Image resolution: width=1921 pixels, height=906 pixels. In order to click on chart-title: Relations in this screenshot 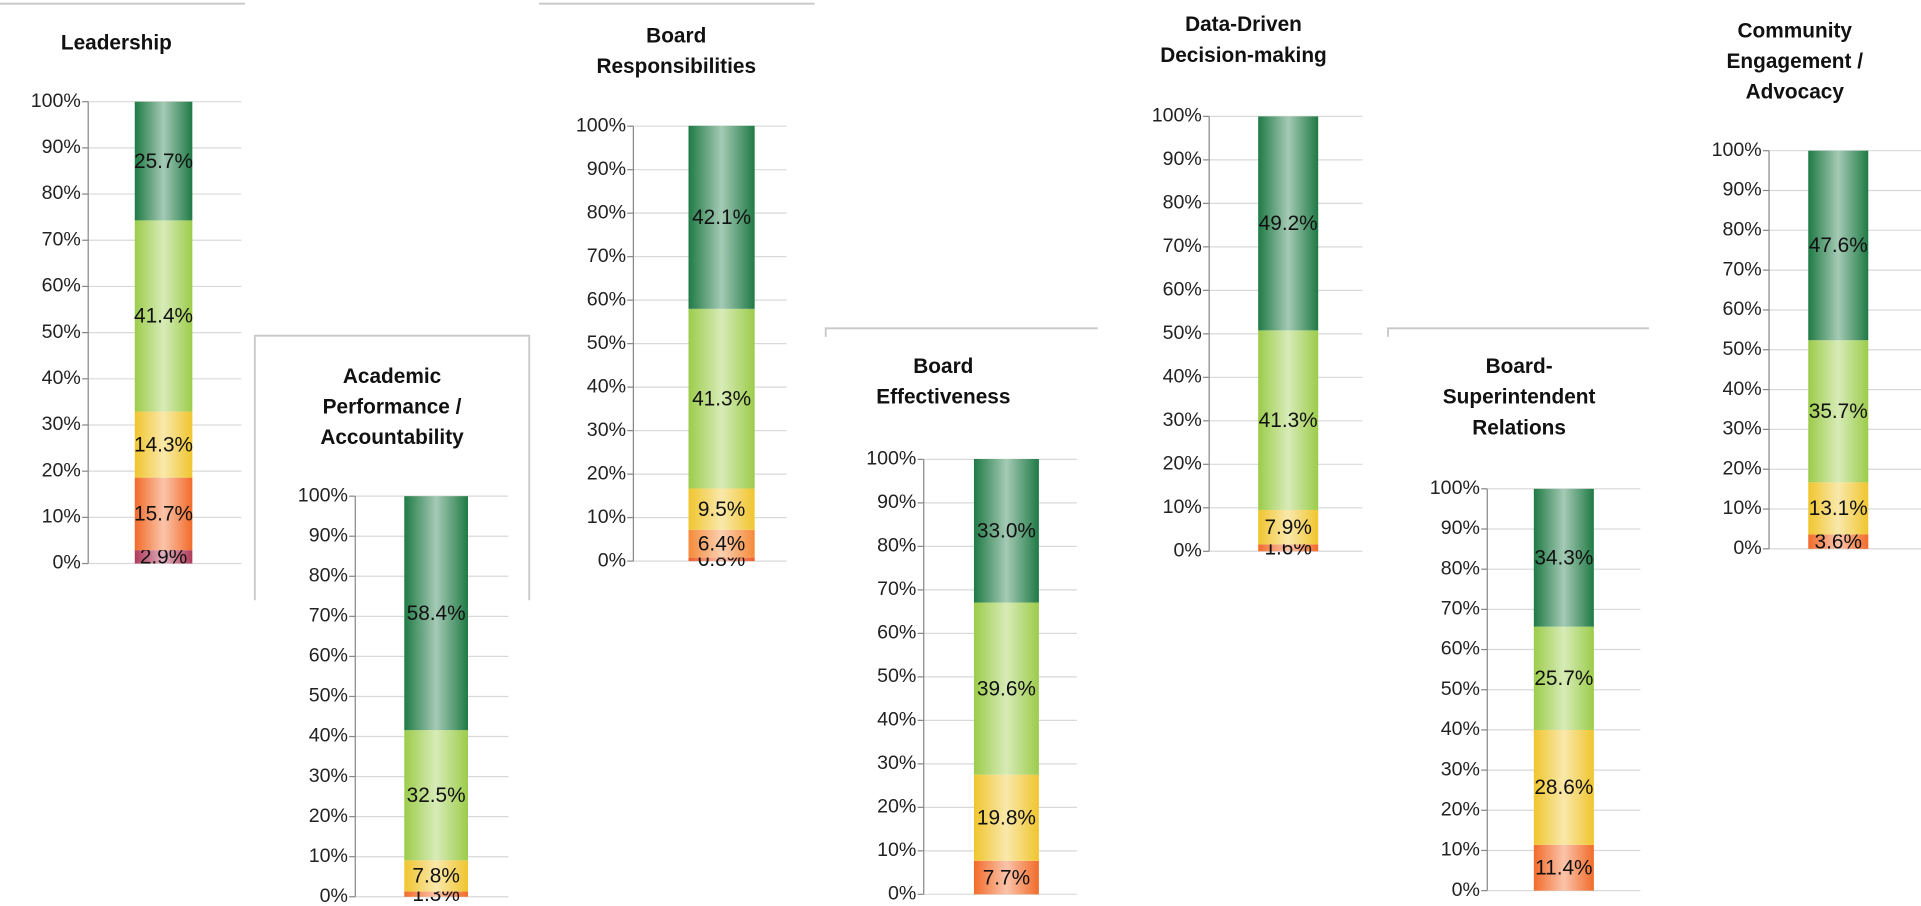, I will do `click(1519, 427)`.